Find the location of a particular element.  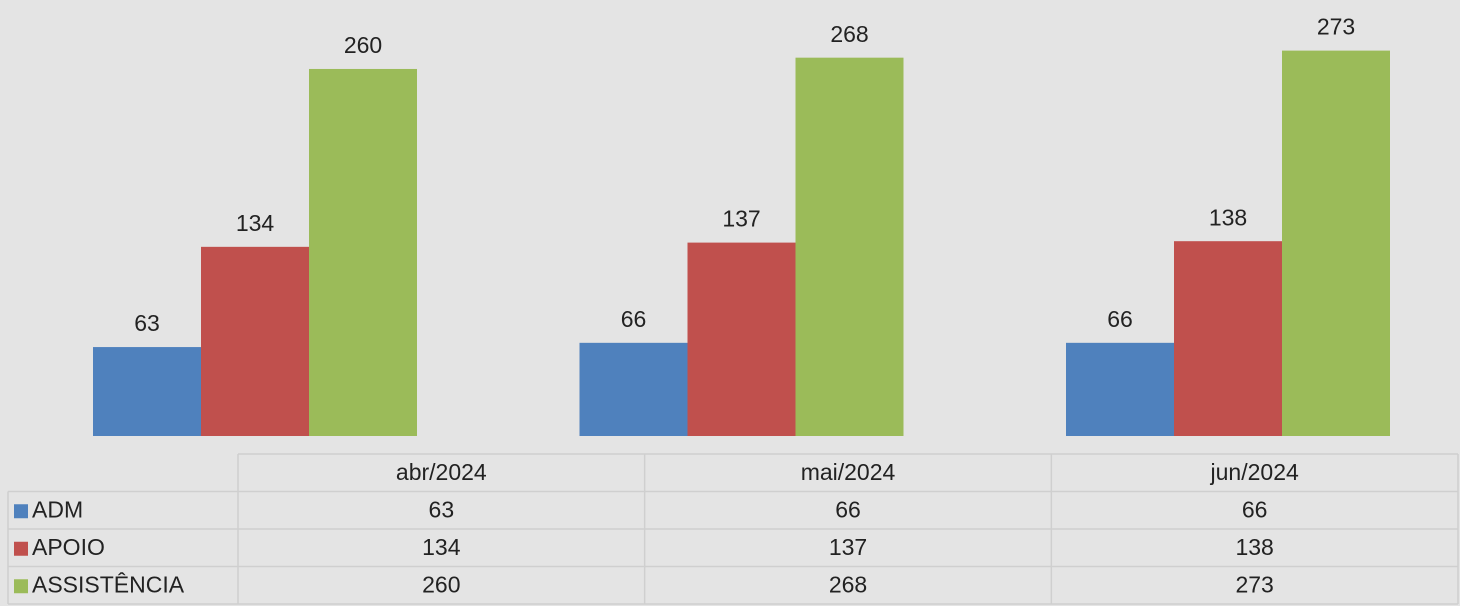

column-header: jun/2024 is located at coordinates (1254, 472).